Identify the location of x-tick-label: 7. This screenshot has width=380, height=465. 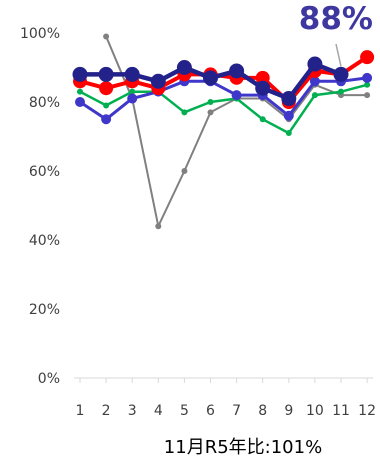
(236, 411).